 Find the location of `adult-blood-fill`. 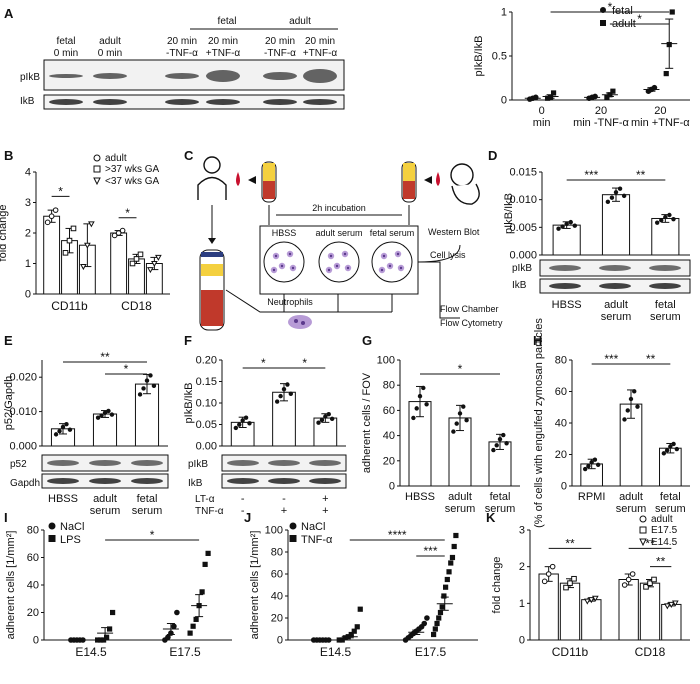

adult-blood-fill is located at coordinates (269, 190).